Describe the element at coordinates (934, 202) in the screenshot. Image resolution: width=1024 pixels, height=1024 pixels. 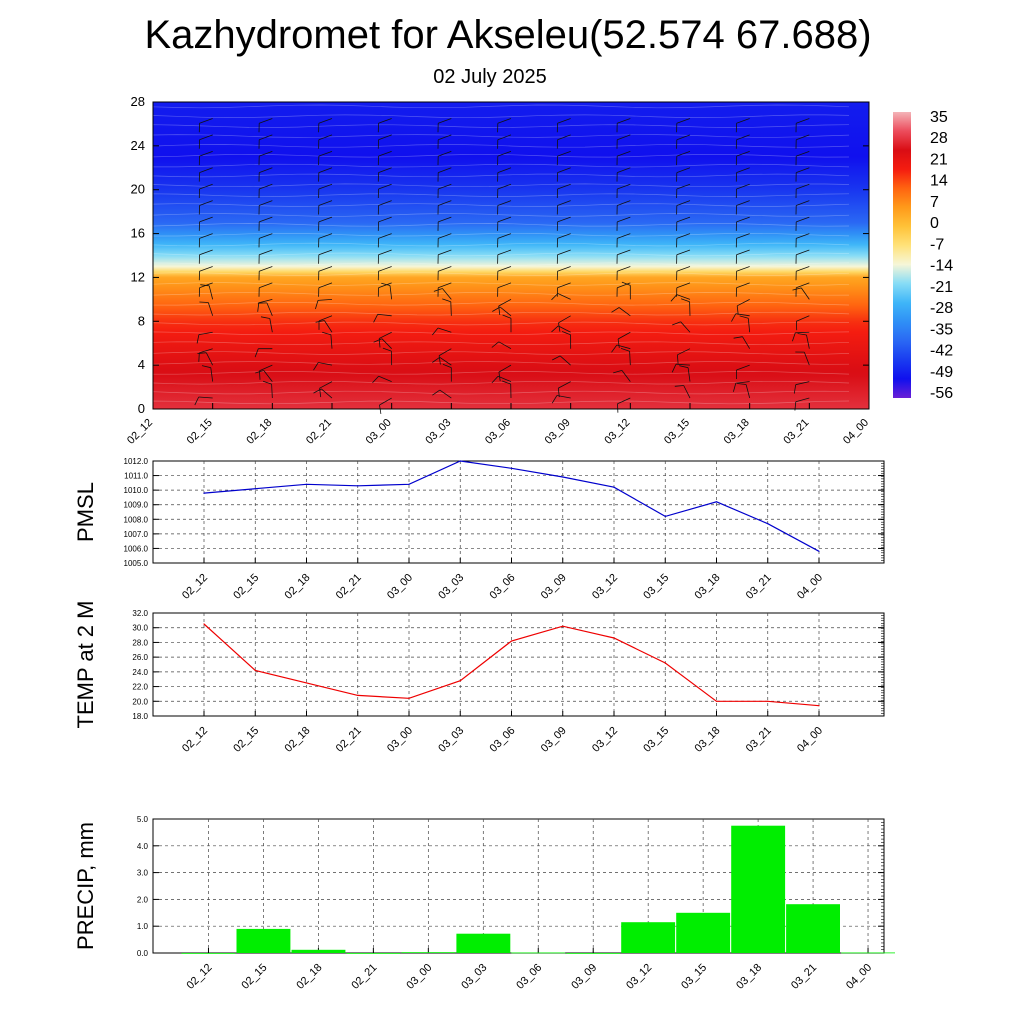
I see `colorbar-label: 7` at that location.